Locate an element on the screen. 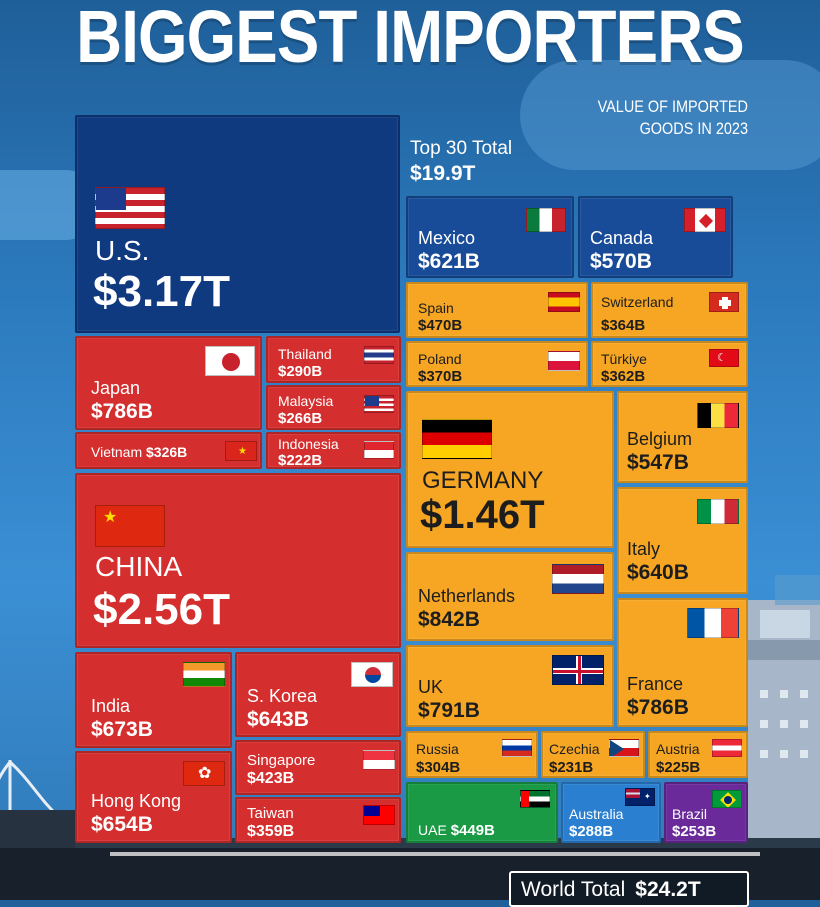 The width and height of the screenshot is (820, 907). australia-flag-icon: ✦ is located at coordinates (640, 797).